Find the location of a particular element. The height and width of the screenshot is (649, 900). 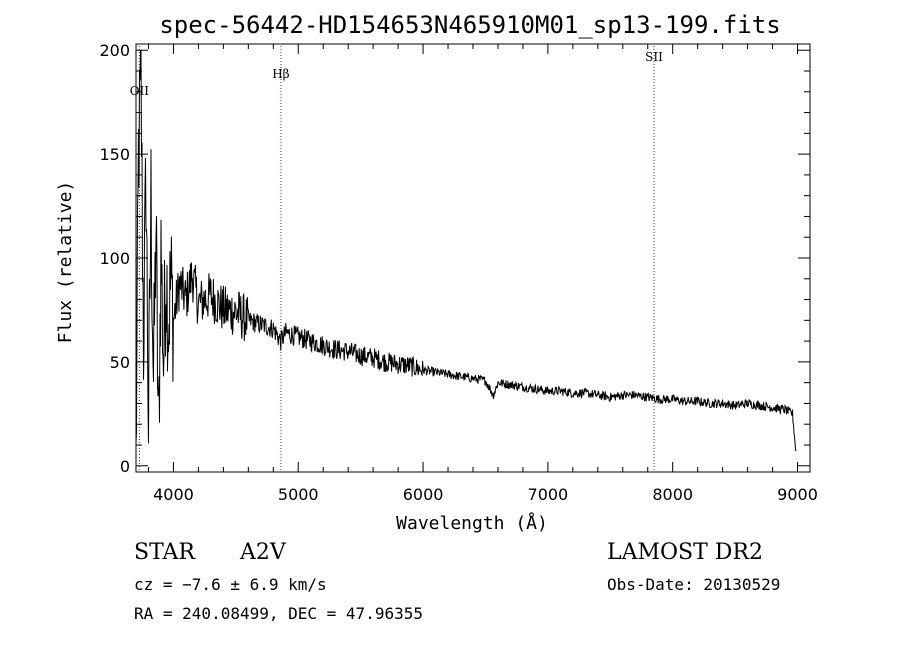

x-tick-label: 8000 is located at coordinates (672, 494).